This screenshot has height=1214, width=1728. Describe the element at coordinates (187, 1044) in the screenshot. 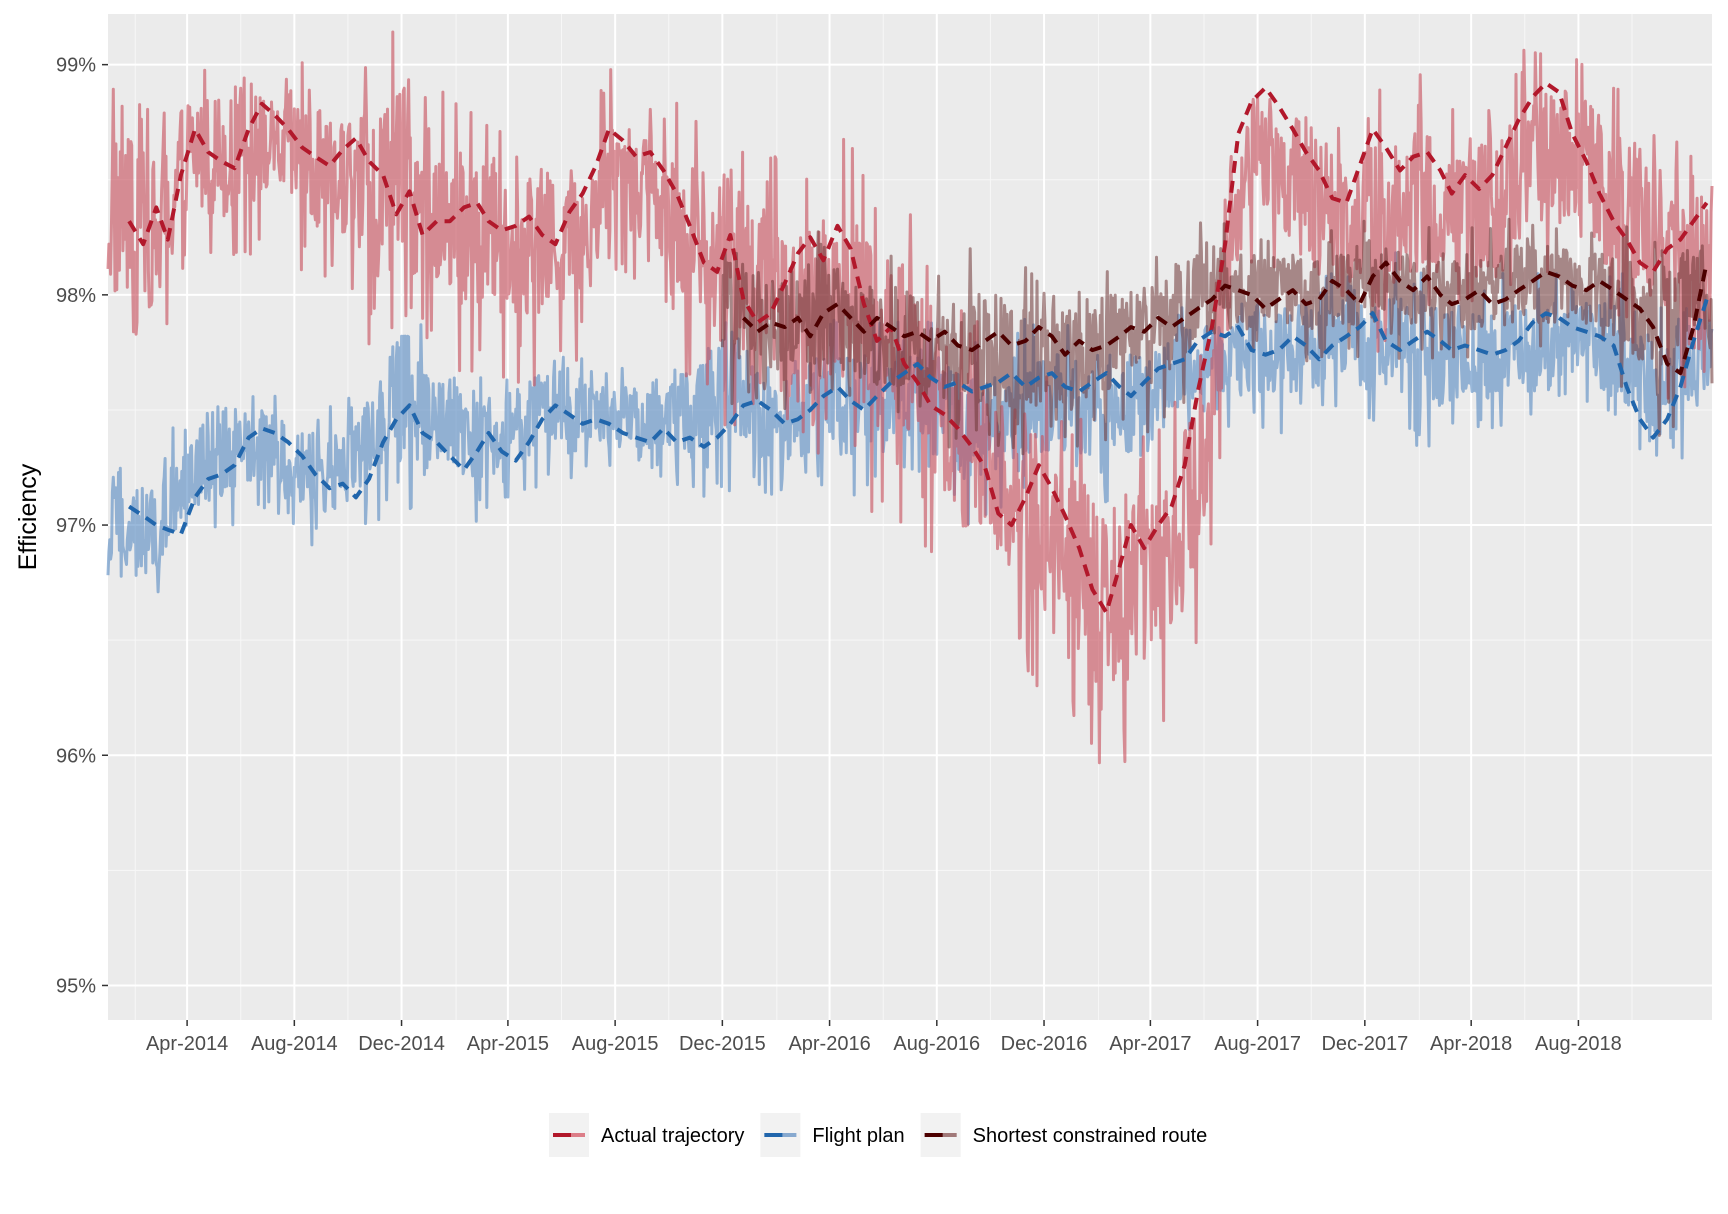

I see `x-tick-label: Apr-2014` at that location.